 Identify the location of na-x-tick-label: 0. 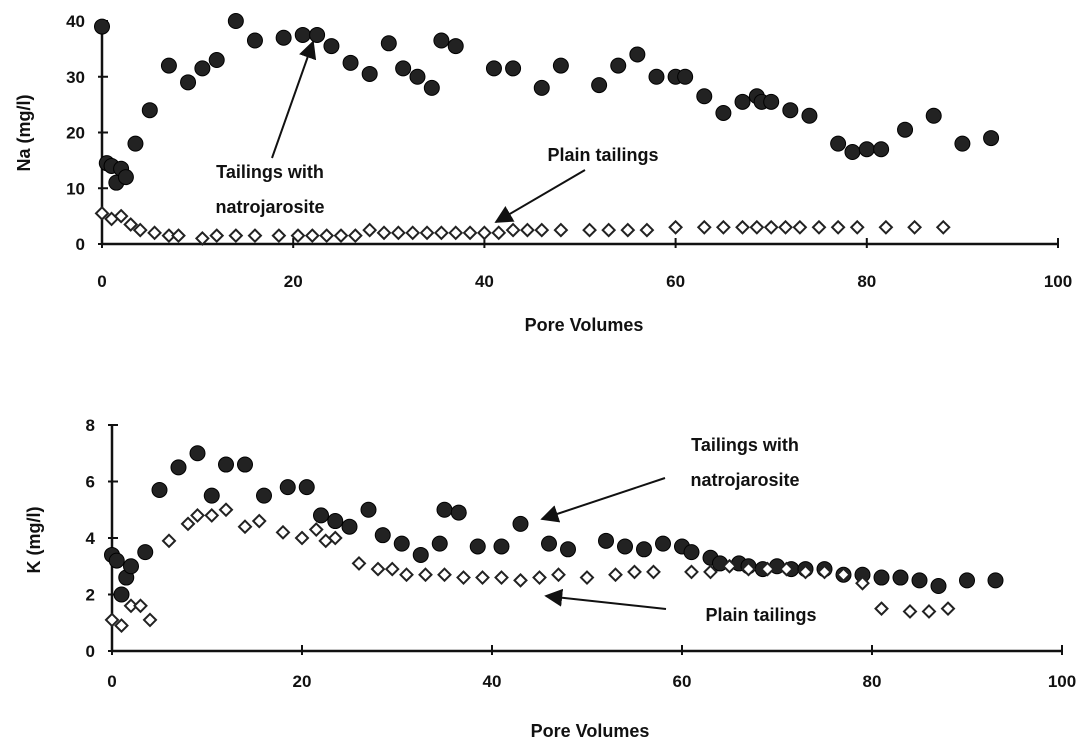
(101, 281).